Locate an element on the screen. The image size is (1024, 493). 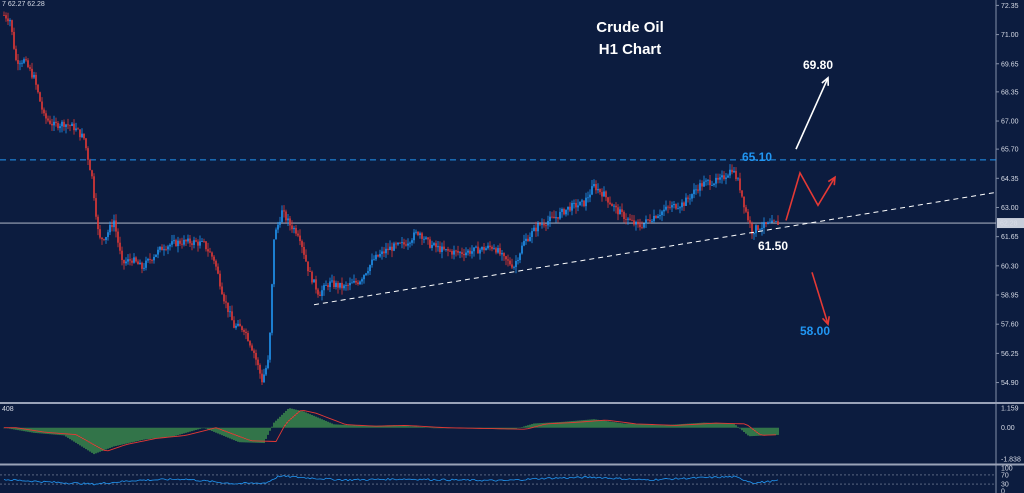
price-tick-label: 60.30 is located at coordinates (1010, 266).